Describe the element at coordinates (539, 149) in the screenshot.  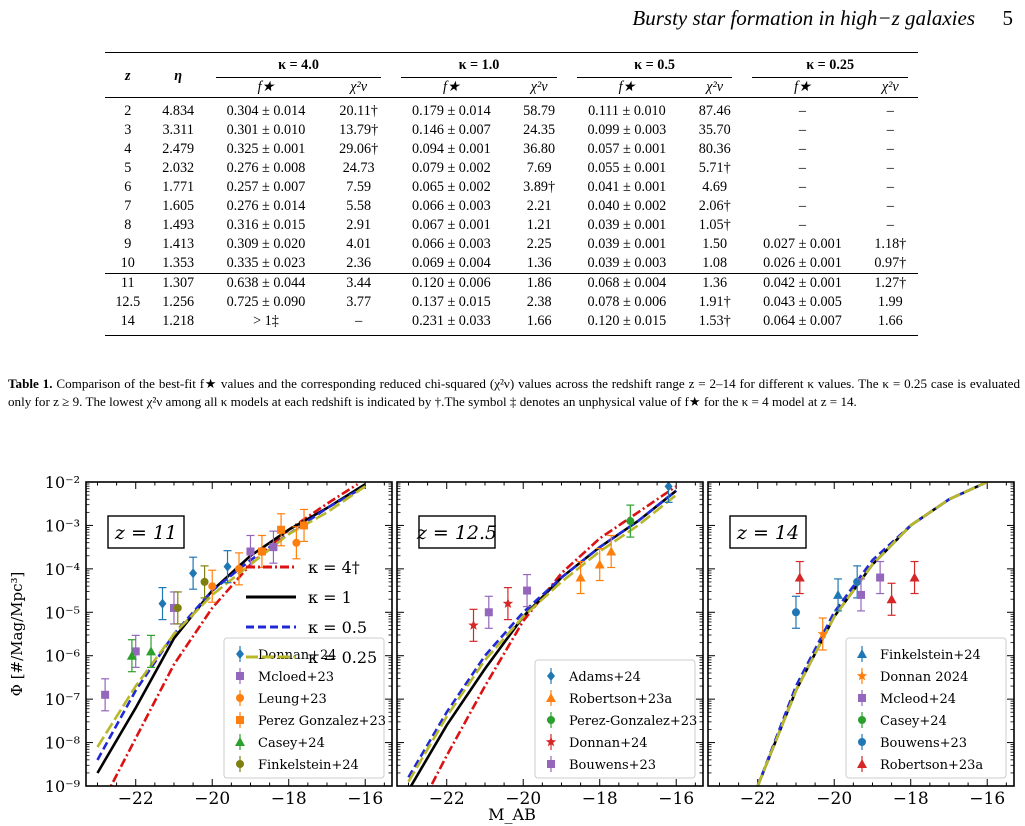
I see `table-cell: 36.80` at that location.